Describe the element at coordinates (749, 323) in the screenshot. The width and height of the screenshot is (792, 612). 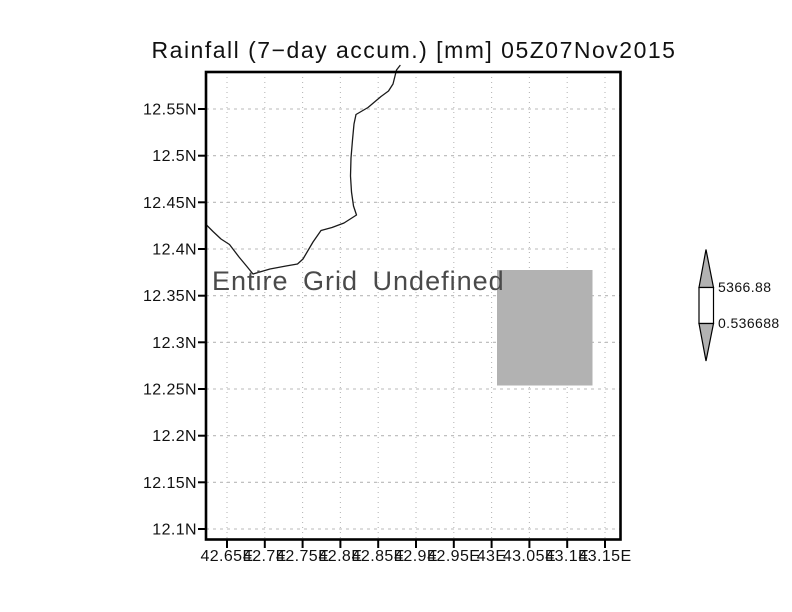
I see `colorbar-min-label: 0.536688` at that location.